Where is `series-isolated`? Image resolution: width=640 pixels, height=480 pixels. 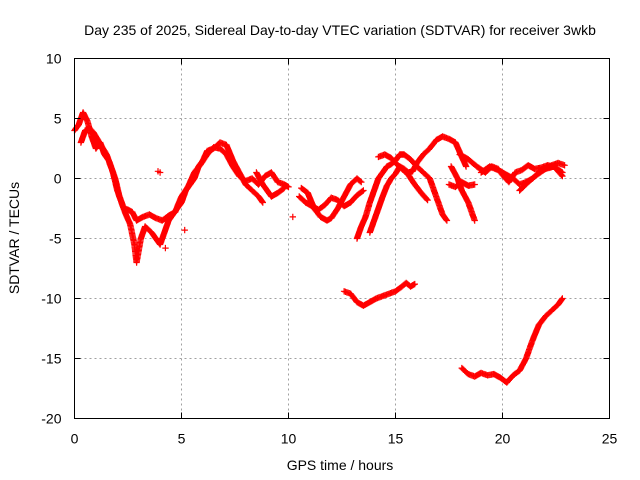 series-isolated is located at coordinates (225, 210).